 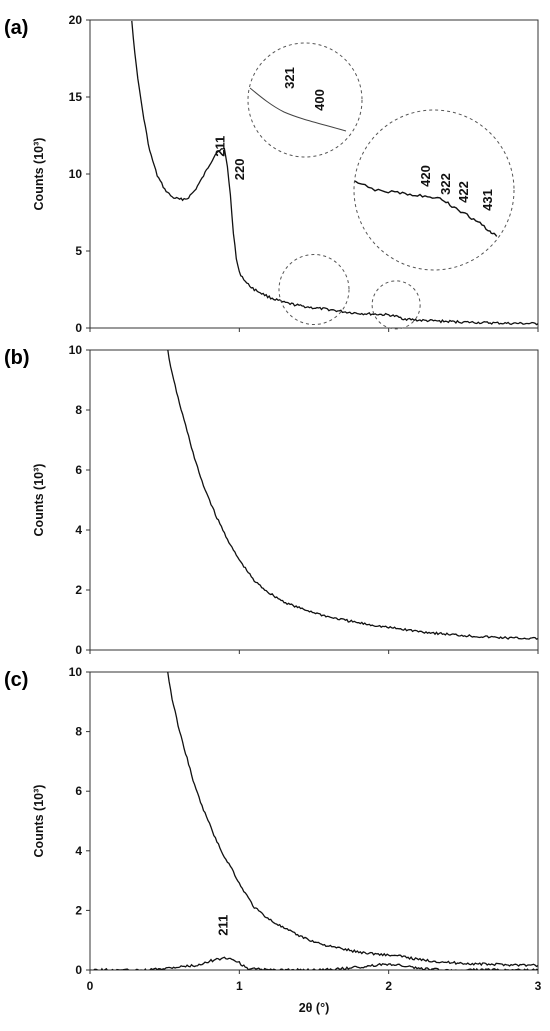 What do you see at coordinates (319, 100) in the screenshot?
I see `inset-peak-label: 400` at bounding box center [319, 100].